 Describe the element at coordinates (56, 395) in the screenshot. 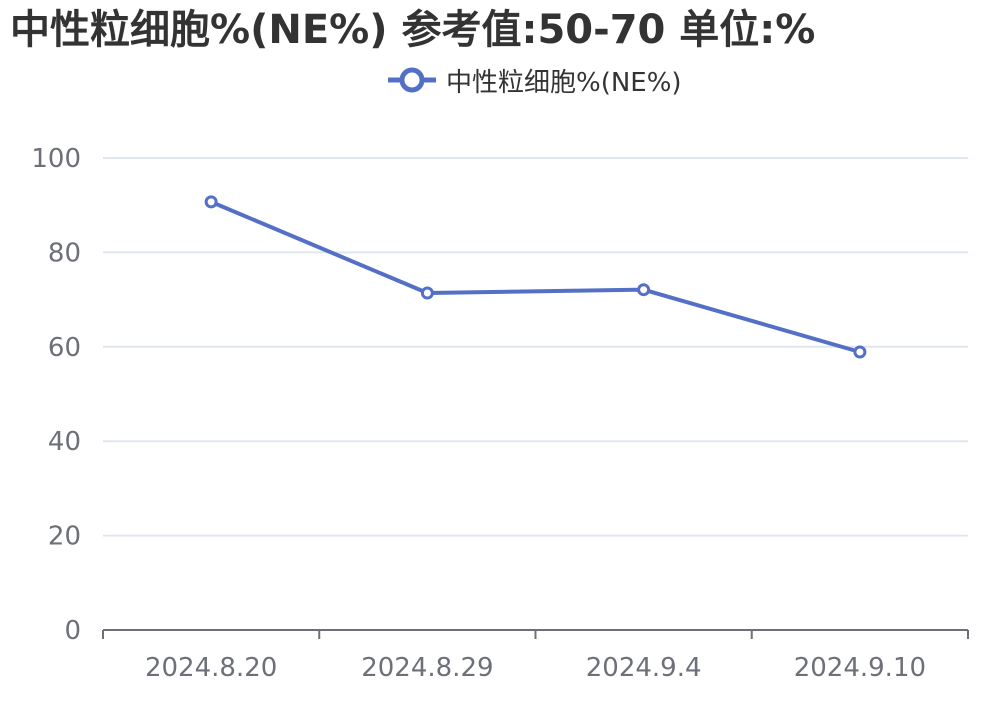

I see `y-axis-labels: 0 20 40 60 80 100` at that location.